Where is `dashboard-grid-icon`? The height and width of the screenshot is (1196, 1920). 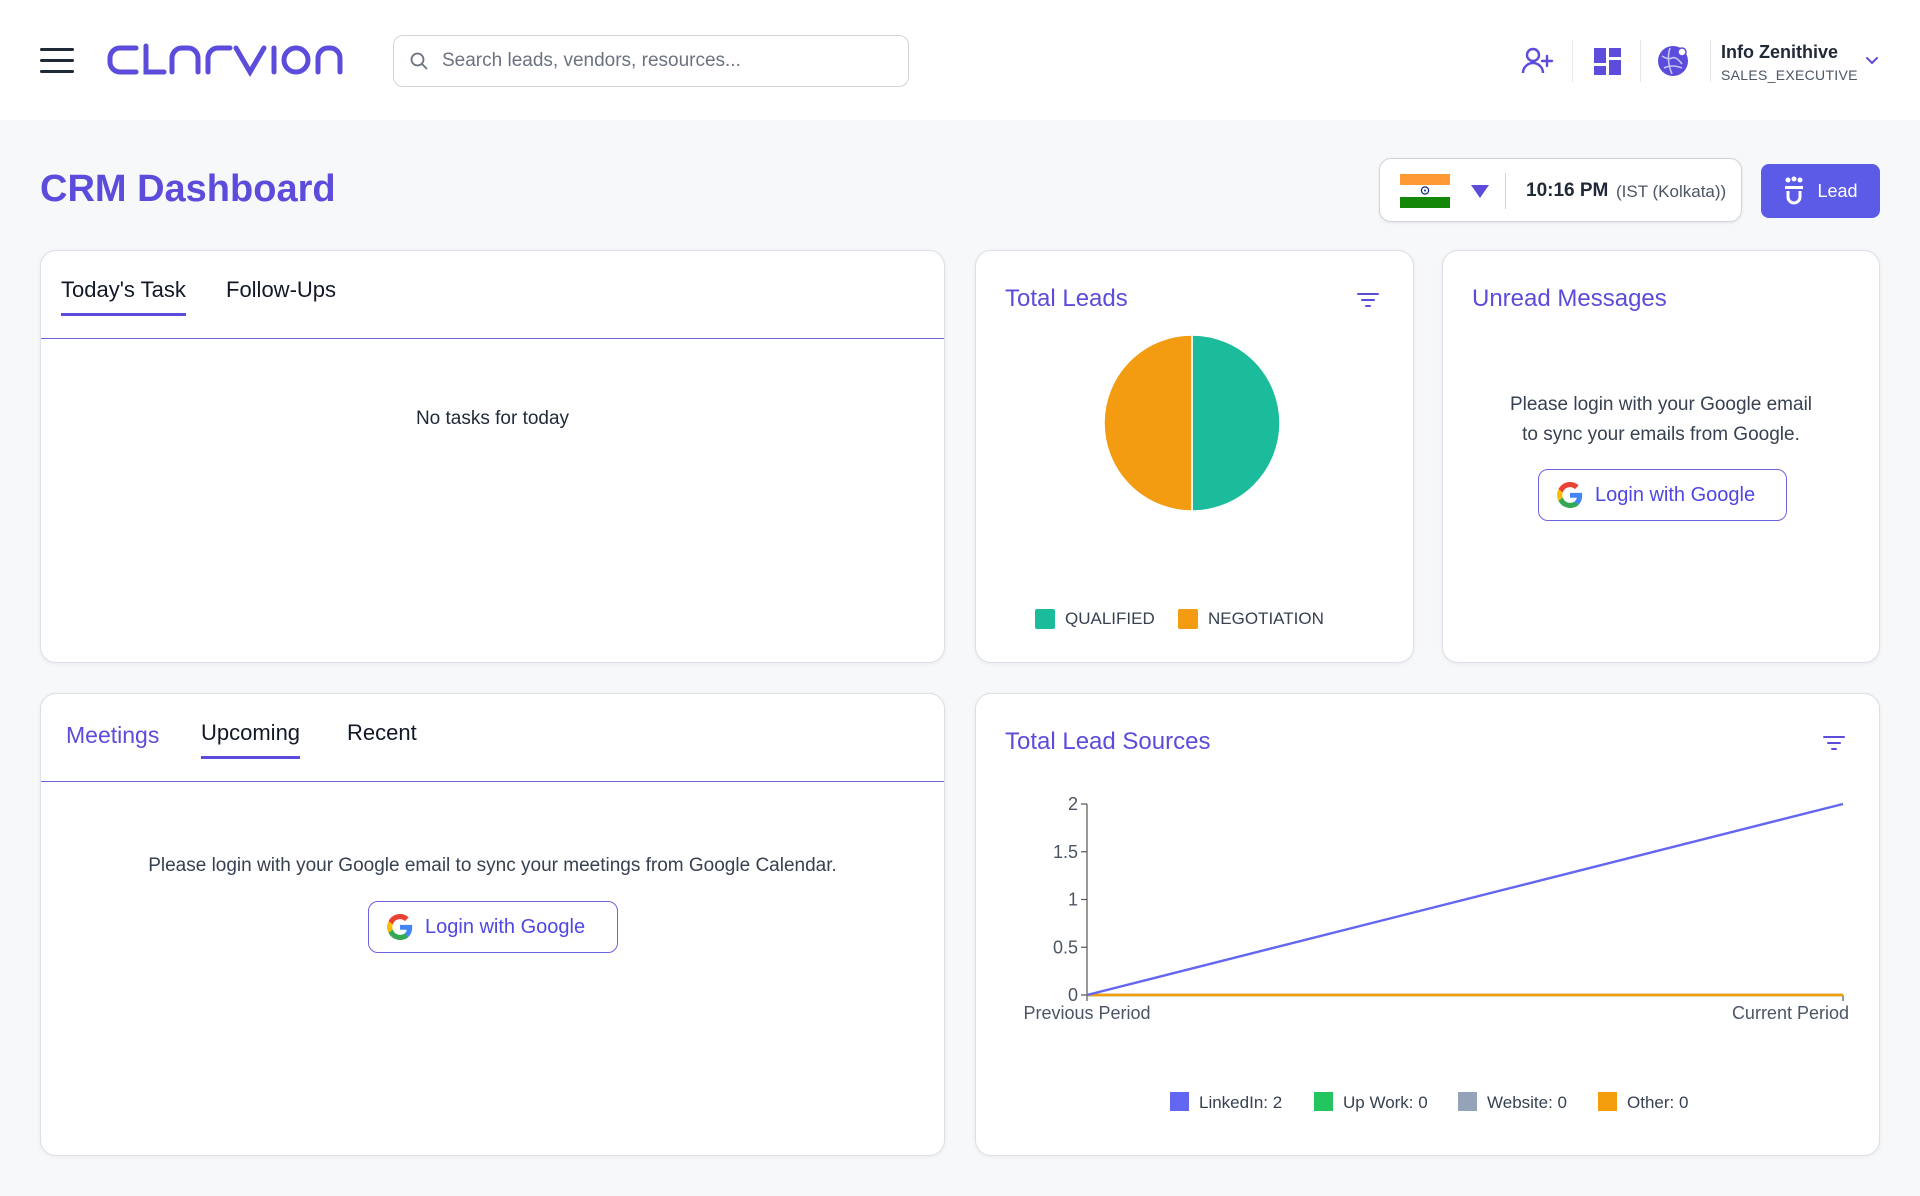 dashboard-grid-icon is located at coordinates (1607, 61).